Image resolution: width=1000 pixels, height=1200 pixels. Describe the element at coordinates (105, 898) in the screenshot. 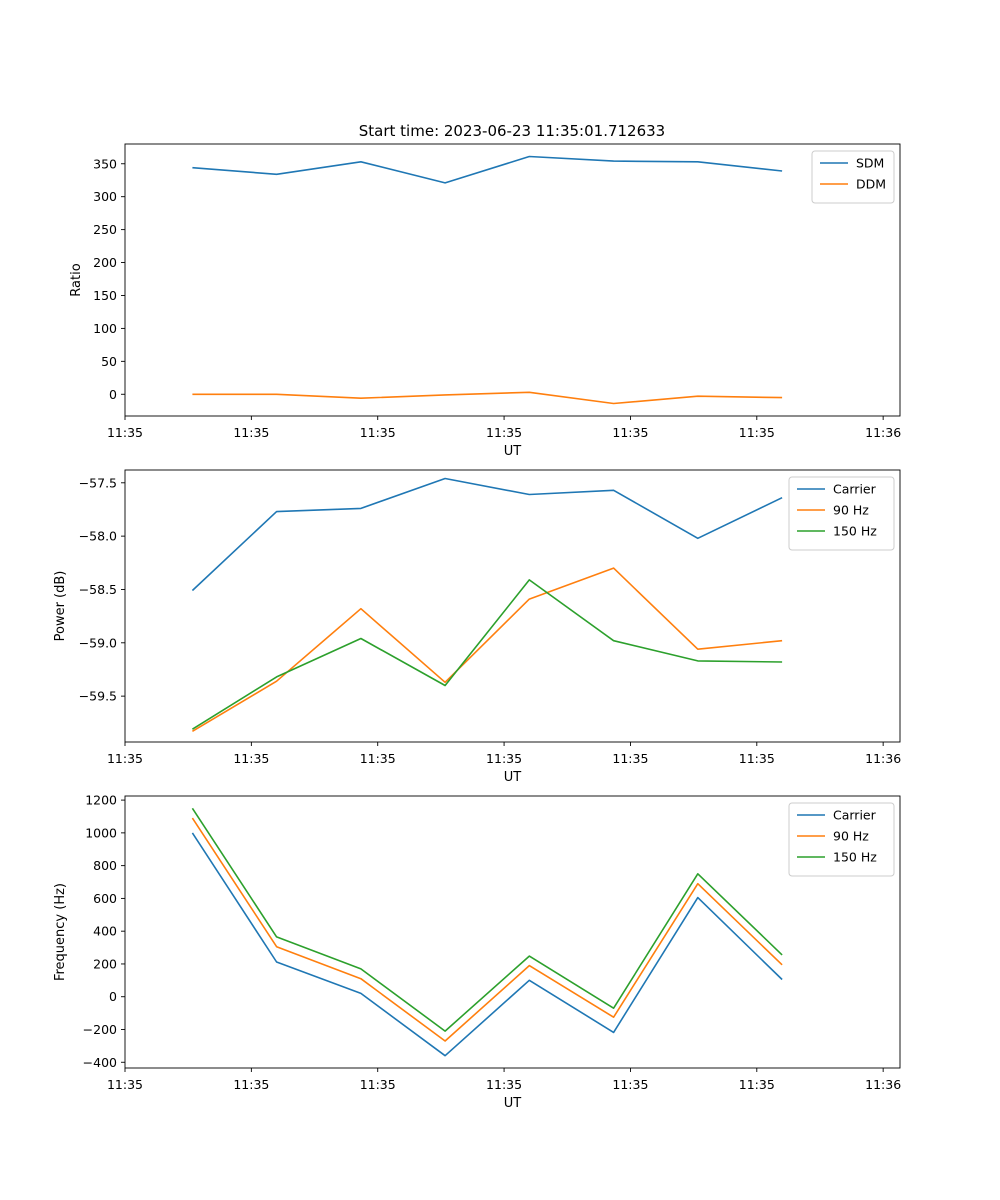

I see `y-tick-label: 600` at that location.